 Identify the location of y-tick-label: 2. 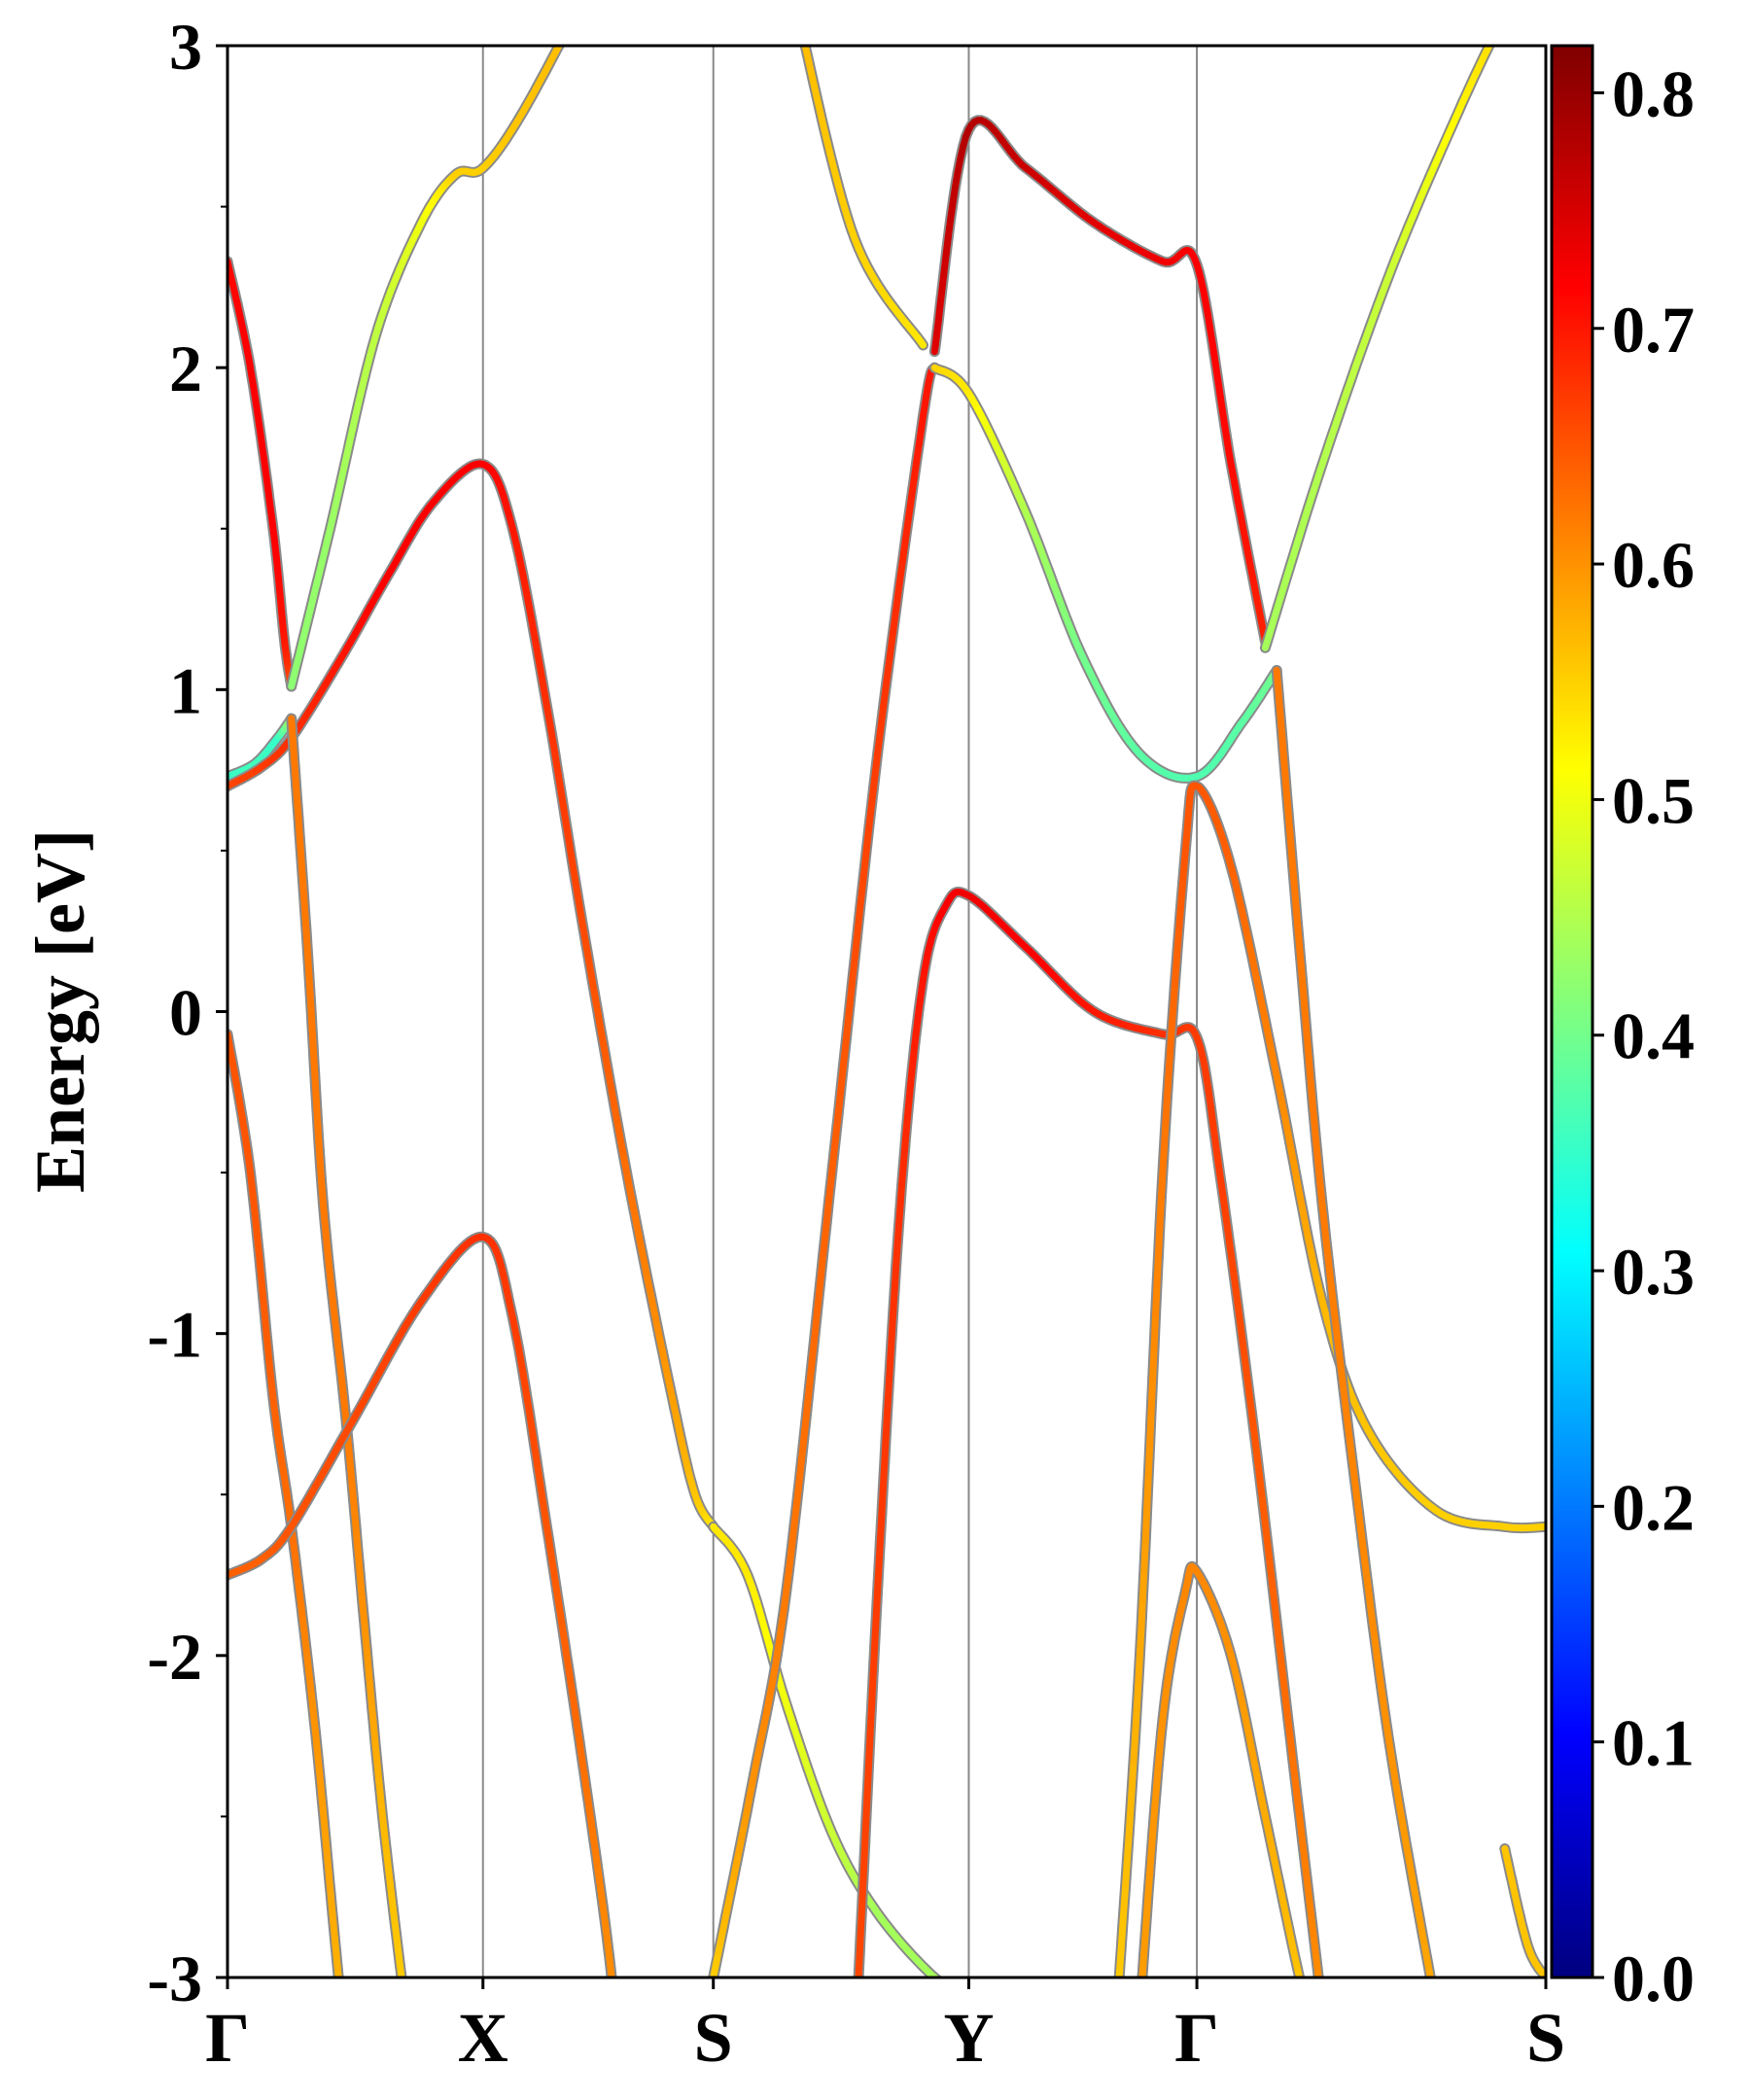
(185, 368).